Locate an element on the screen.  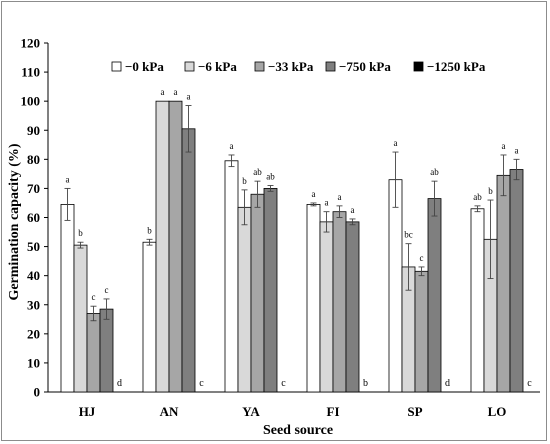
y-axis-title: Germination capacity (%) is located at coordinates (14, 221).